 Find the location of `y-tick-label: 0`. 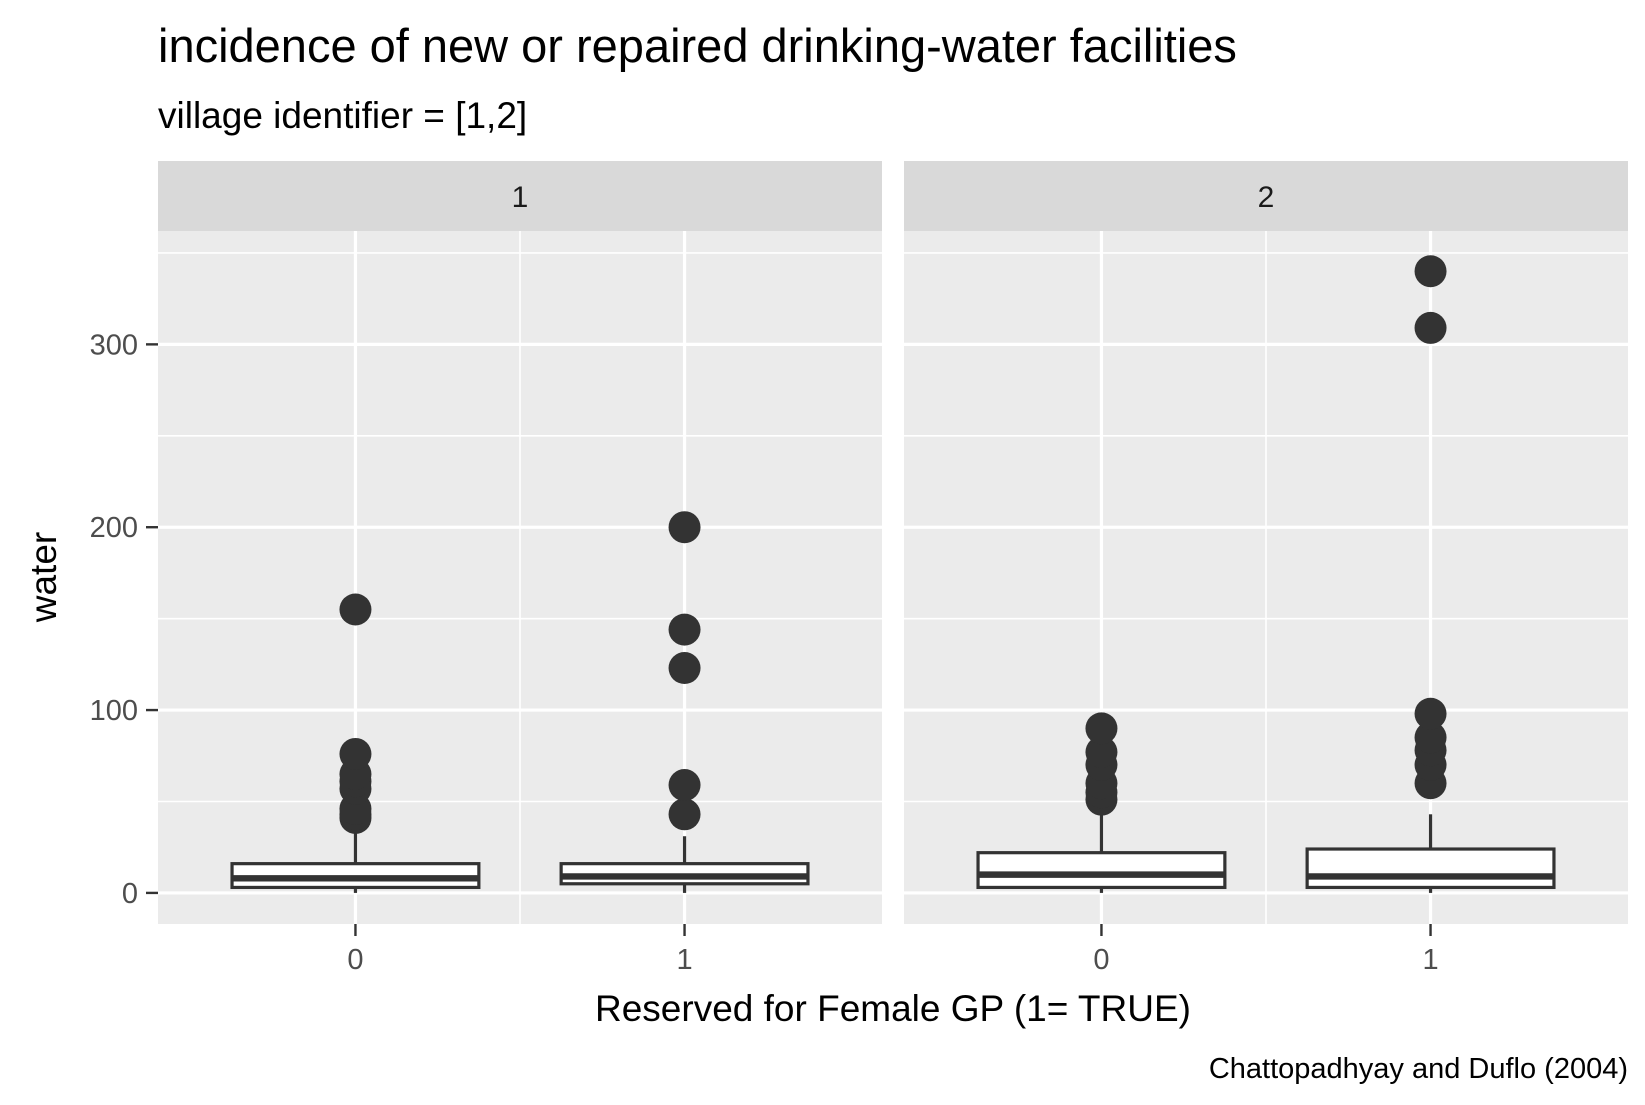

y-tick-label: 0 is located at coordinates (130, 894).